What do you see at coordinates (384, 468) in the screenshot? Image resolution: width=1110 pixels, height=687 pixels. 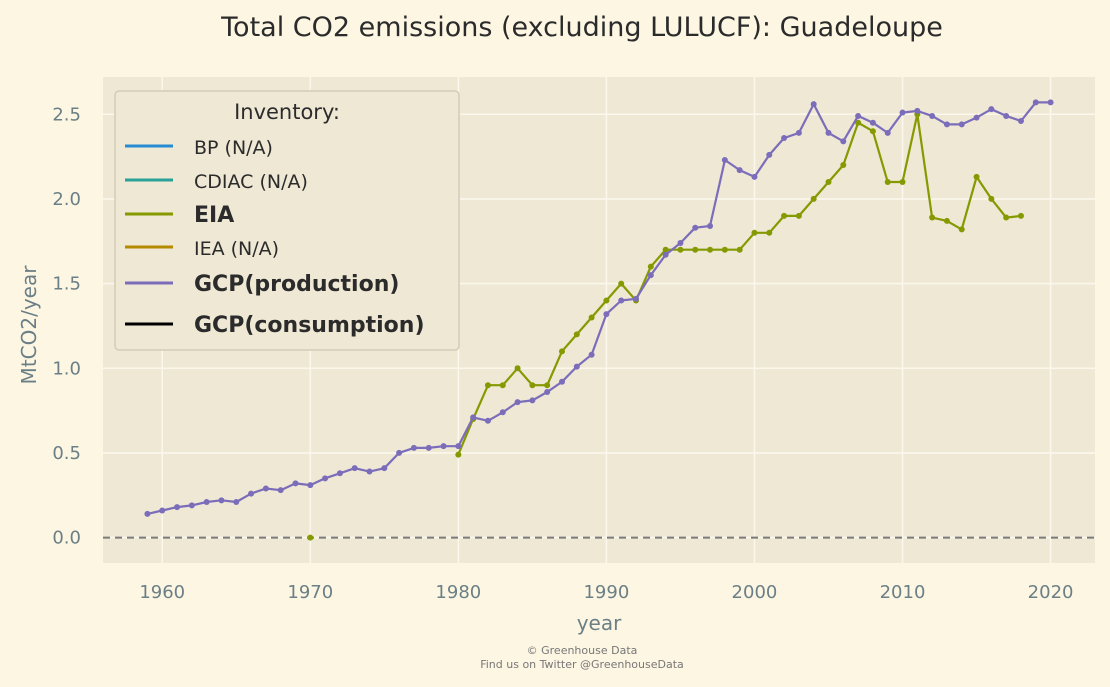 I see `point-gcp-production-1975` at bounding box center [384, 468].